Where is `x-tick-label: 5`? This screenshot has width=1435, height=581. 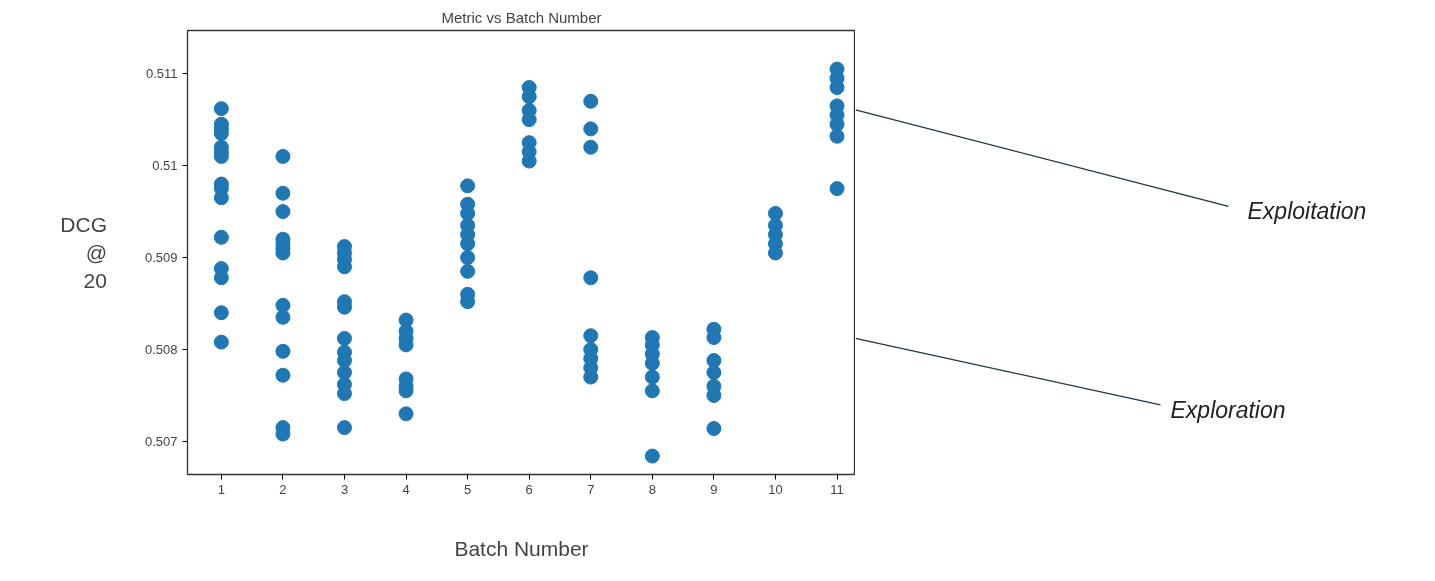
x-tick-label: 5 is located at coordinates (468, 489).